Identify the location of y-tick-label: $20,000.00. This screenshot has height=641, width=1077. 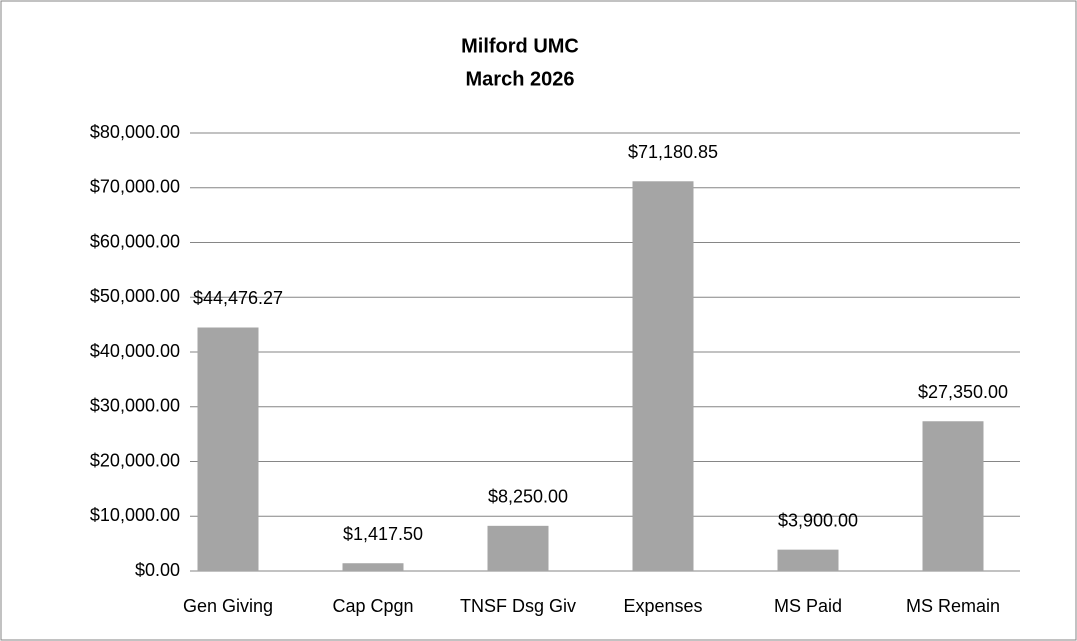
(135, 460).